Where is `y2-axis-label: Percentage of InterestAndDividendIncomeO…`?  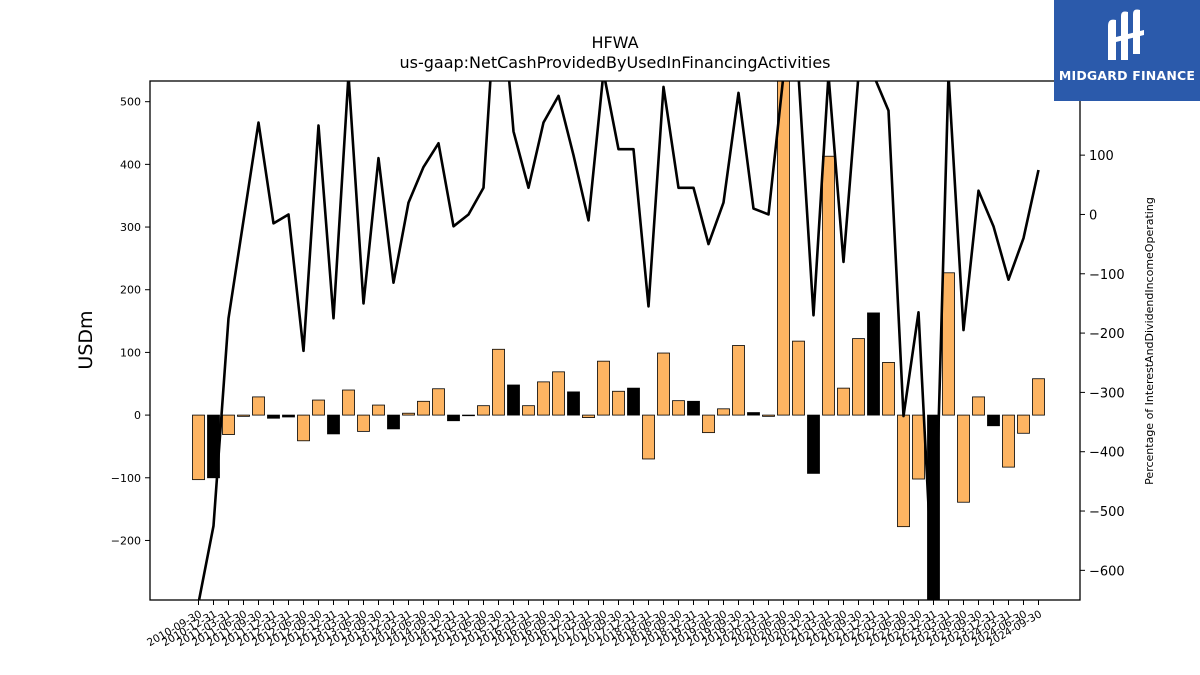 y2-axis-label: Percentage of InterestAndDividendIncomeO… is located at coordinates (1149, 341).